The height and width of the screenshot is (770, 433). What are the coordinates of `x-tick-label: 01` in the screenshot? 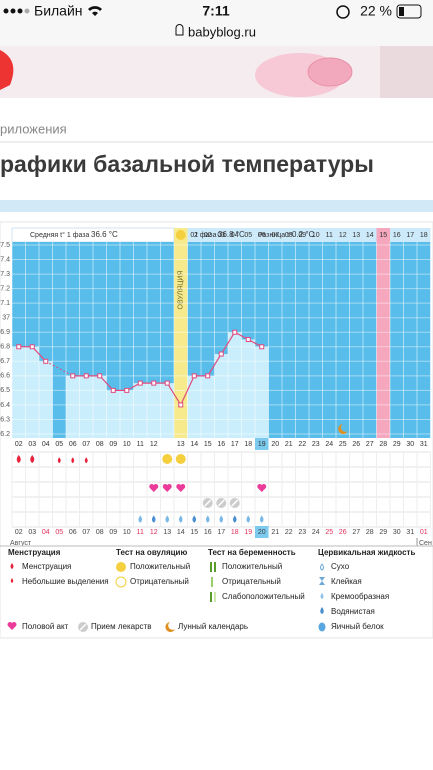 It's located at (424, 532).